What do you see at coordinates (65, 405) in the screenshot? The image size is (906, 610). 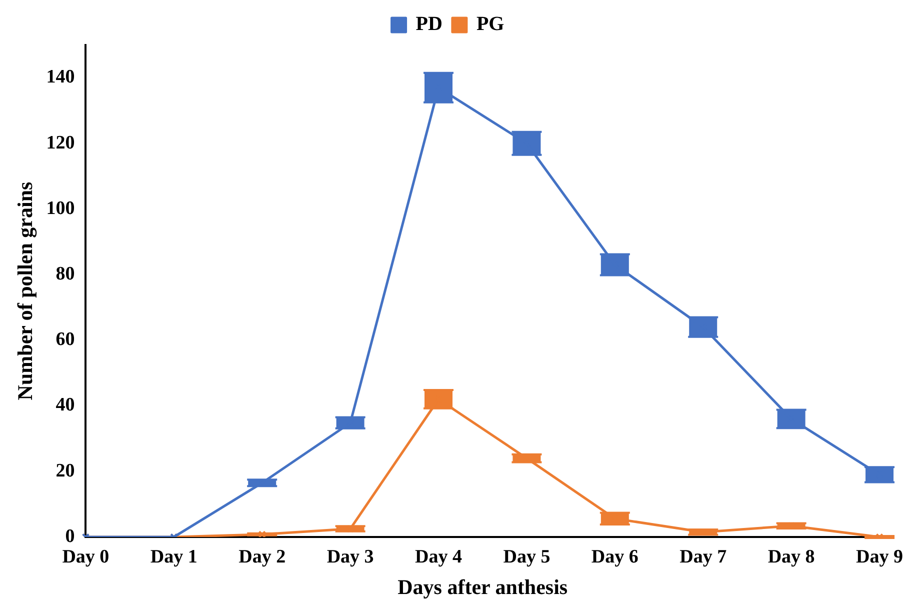 I see `y-tick-label: 40` at bounding box center [65, 405].